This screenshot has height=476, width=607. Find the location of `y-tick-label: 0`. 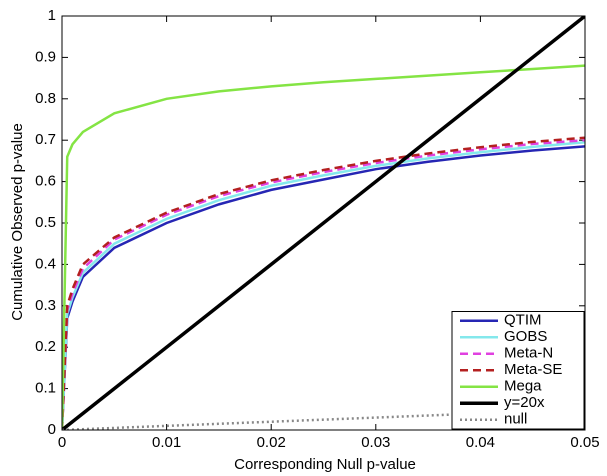

y-tick-label: 0 is located at coordinates (52, 429).